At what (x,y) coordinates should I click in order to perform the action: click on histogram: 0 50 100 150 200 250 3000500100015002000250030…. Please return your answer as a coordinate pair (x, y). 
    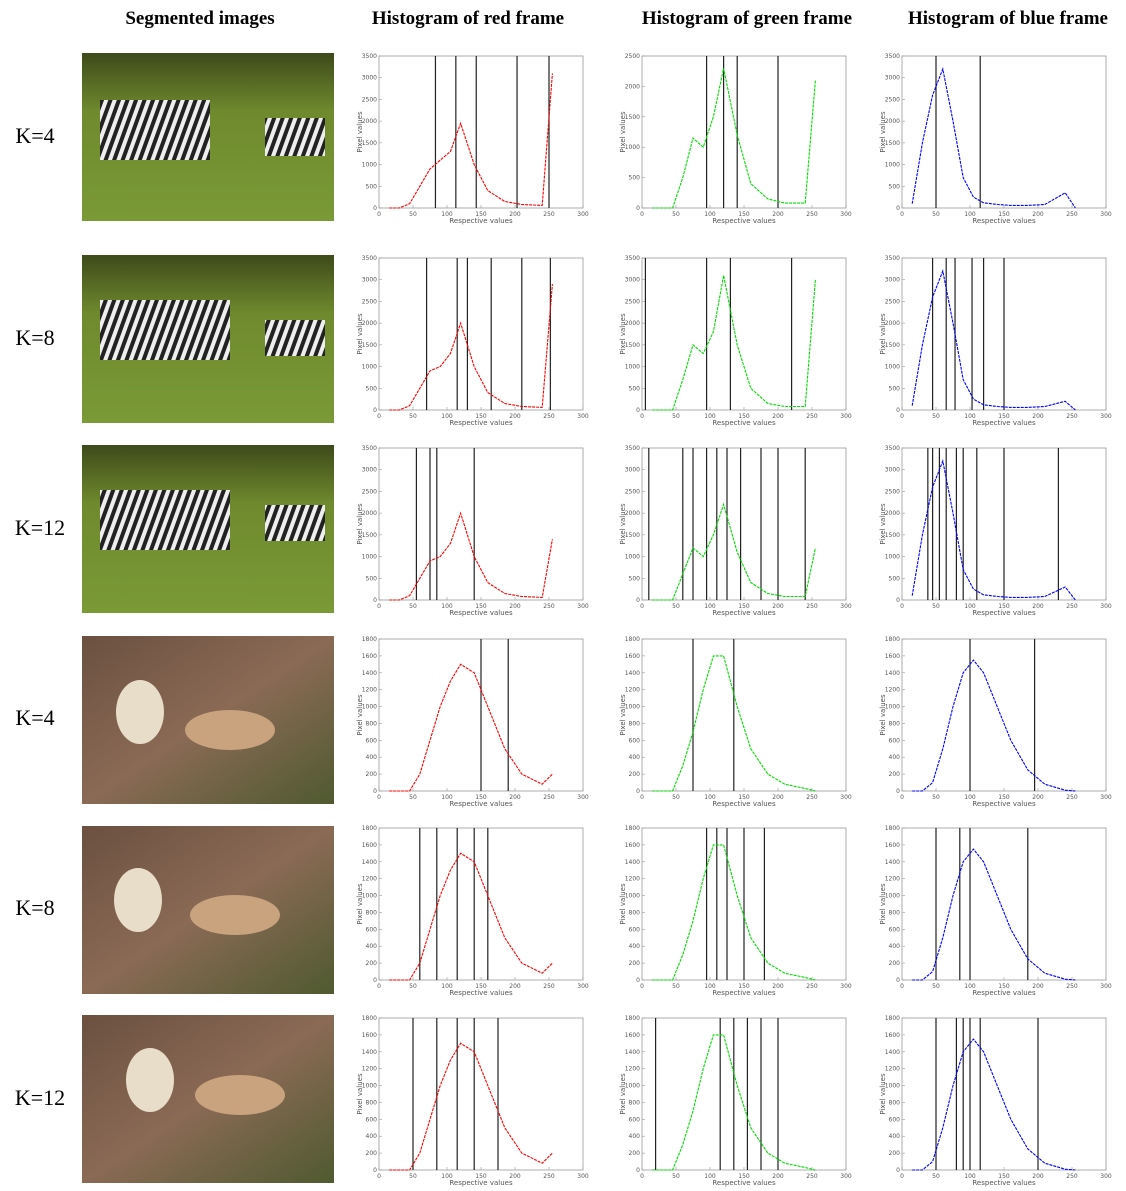
    Looking at the image, I should click on (472, 531).